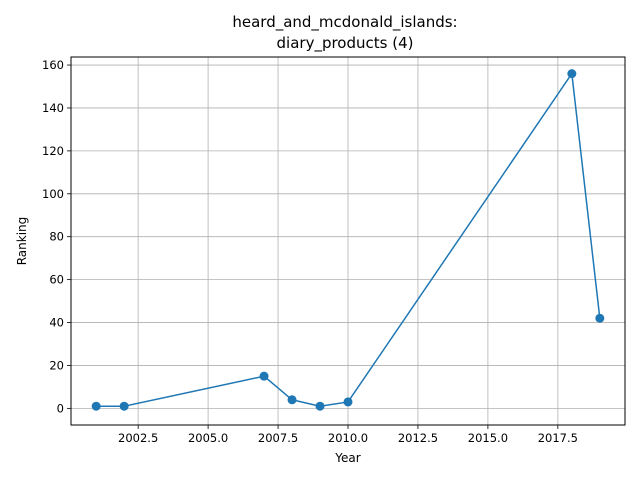 Image resolution: width=640 pixels, height=480 pixels. What do you see at coordinates (208, 438) in the screenshot?
I see `x-tick-label: 2005.0` at bounding box center [208, 438].